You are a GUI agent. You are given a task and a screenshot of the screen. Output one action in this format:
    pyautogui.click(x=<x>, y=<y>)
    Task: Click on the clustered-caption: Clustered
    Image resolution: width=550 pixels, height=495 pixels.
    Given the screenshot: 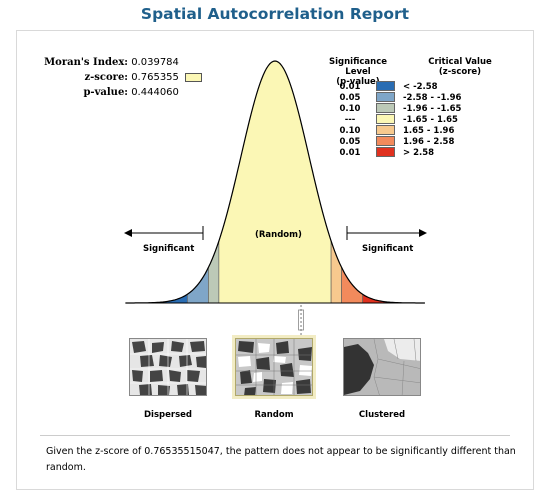 What is the action you would take?
    pyautogui.click(x=382, y=415)
    